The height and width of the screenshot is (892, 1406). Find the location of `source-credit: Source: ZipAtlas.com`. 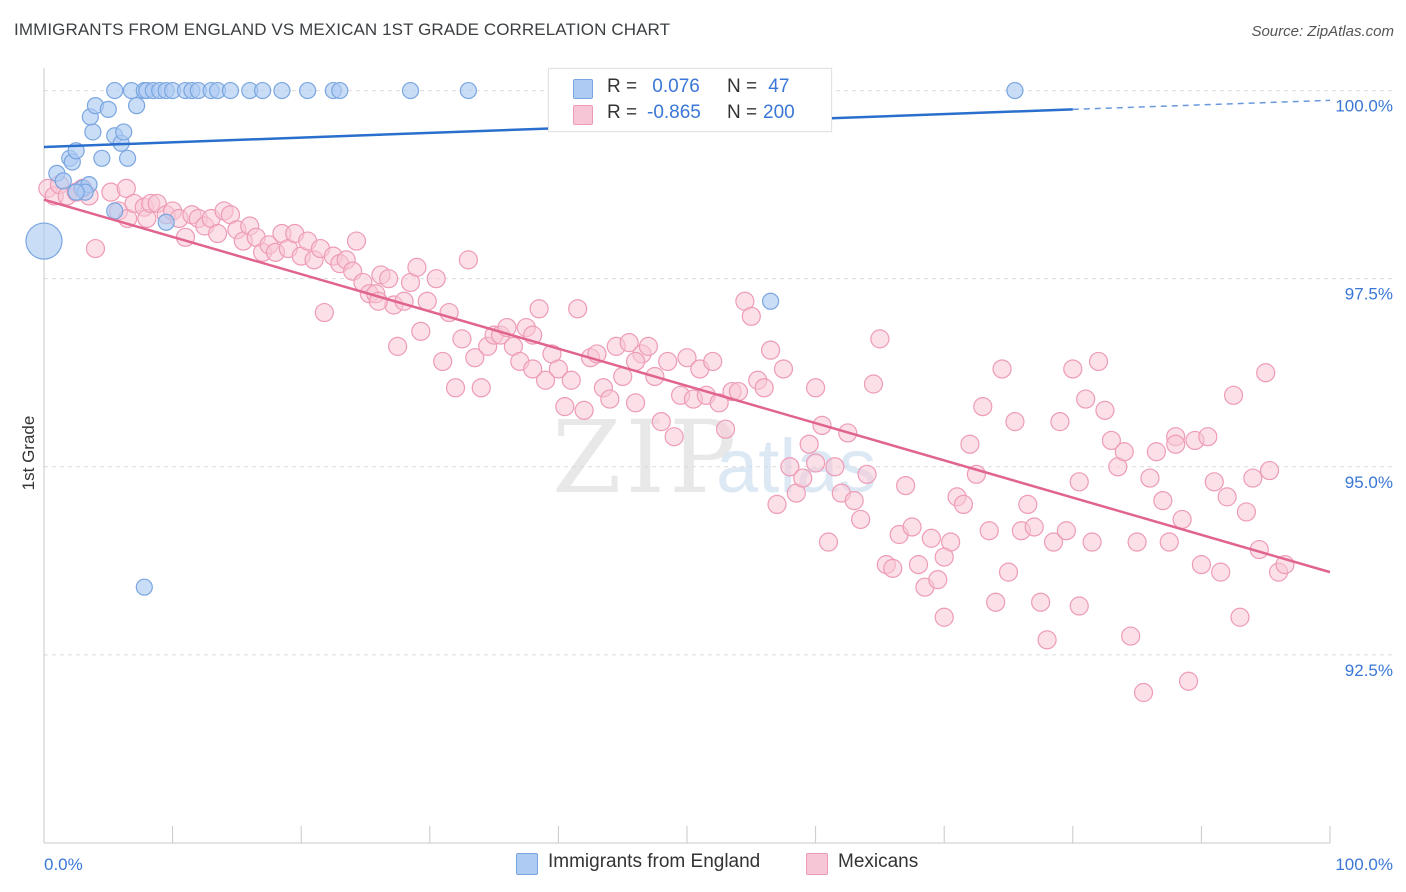

source-credit: Source: ZipAtlas.com is located at coordinates (1322, 31).